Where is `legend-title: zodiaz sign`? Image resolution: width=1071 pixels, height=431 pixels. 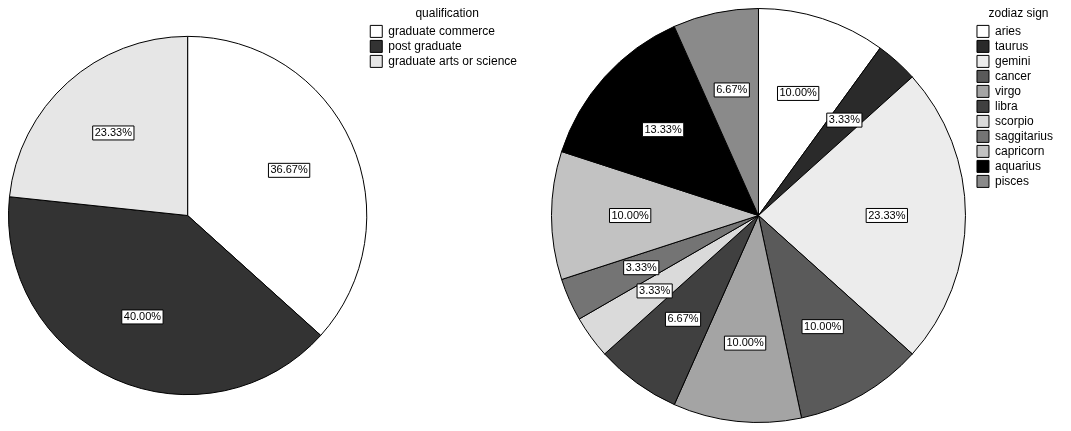
legend-title: zodiaz sign is located at coordinates (1018, 13).